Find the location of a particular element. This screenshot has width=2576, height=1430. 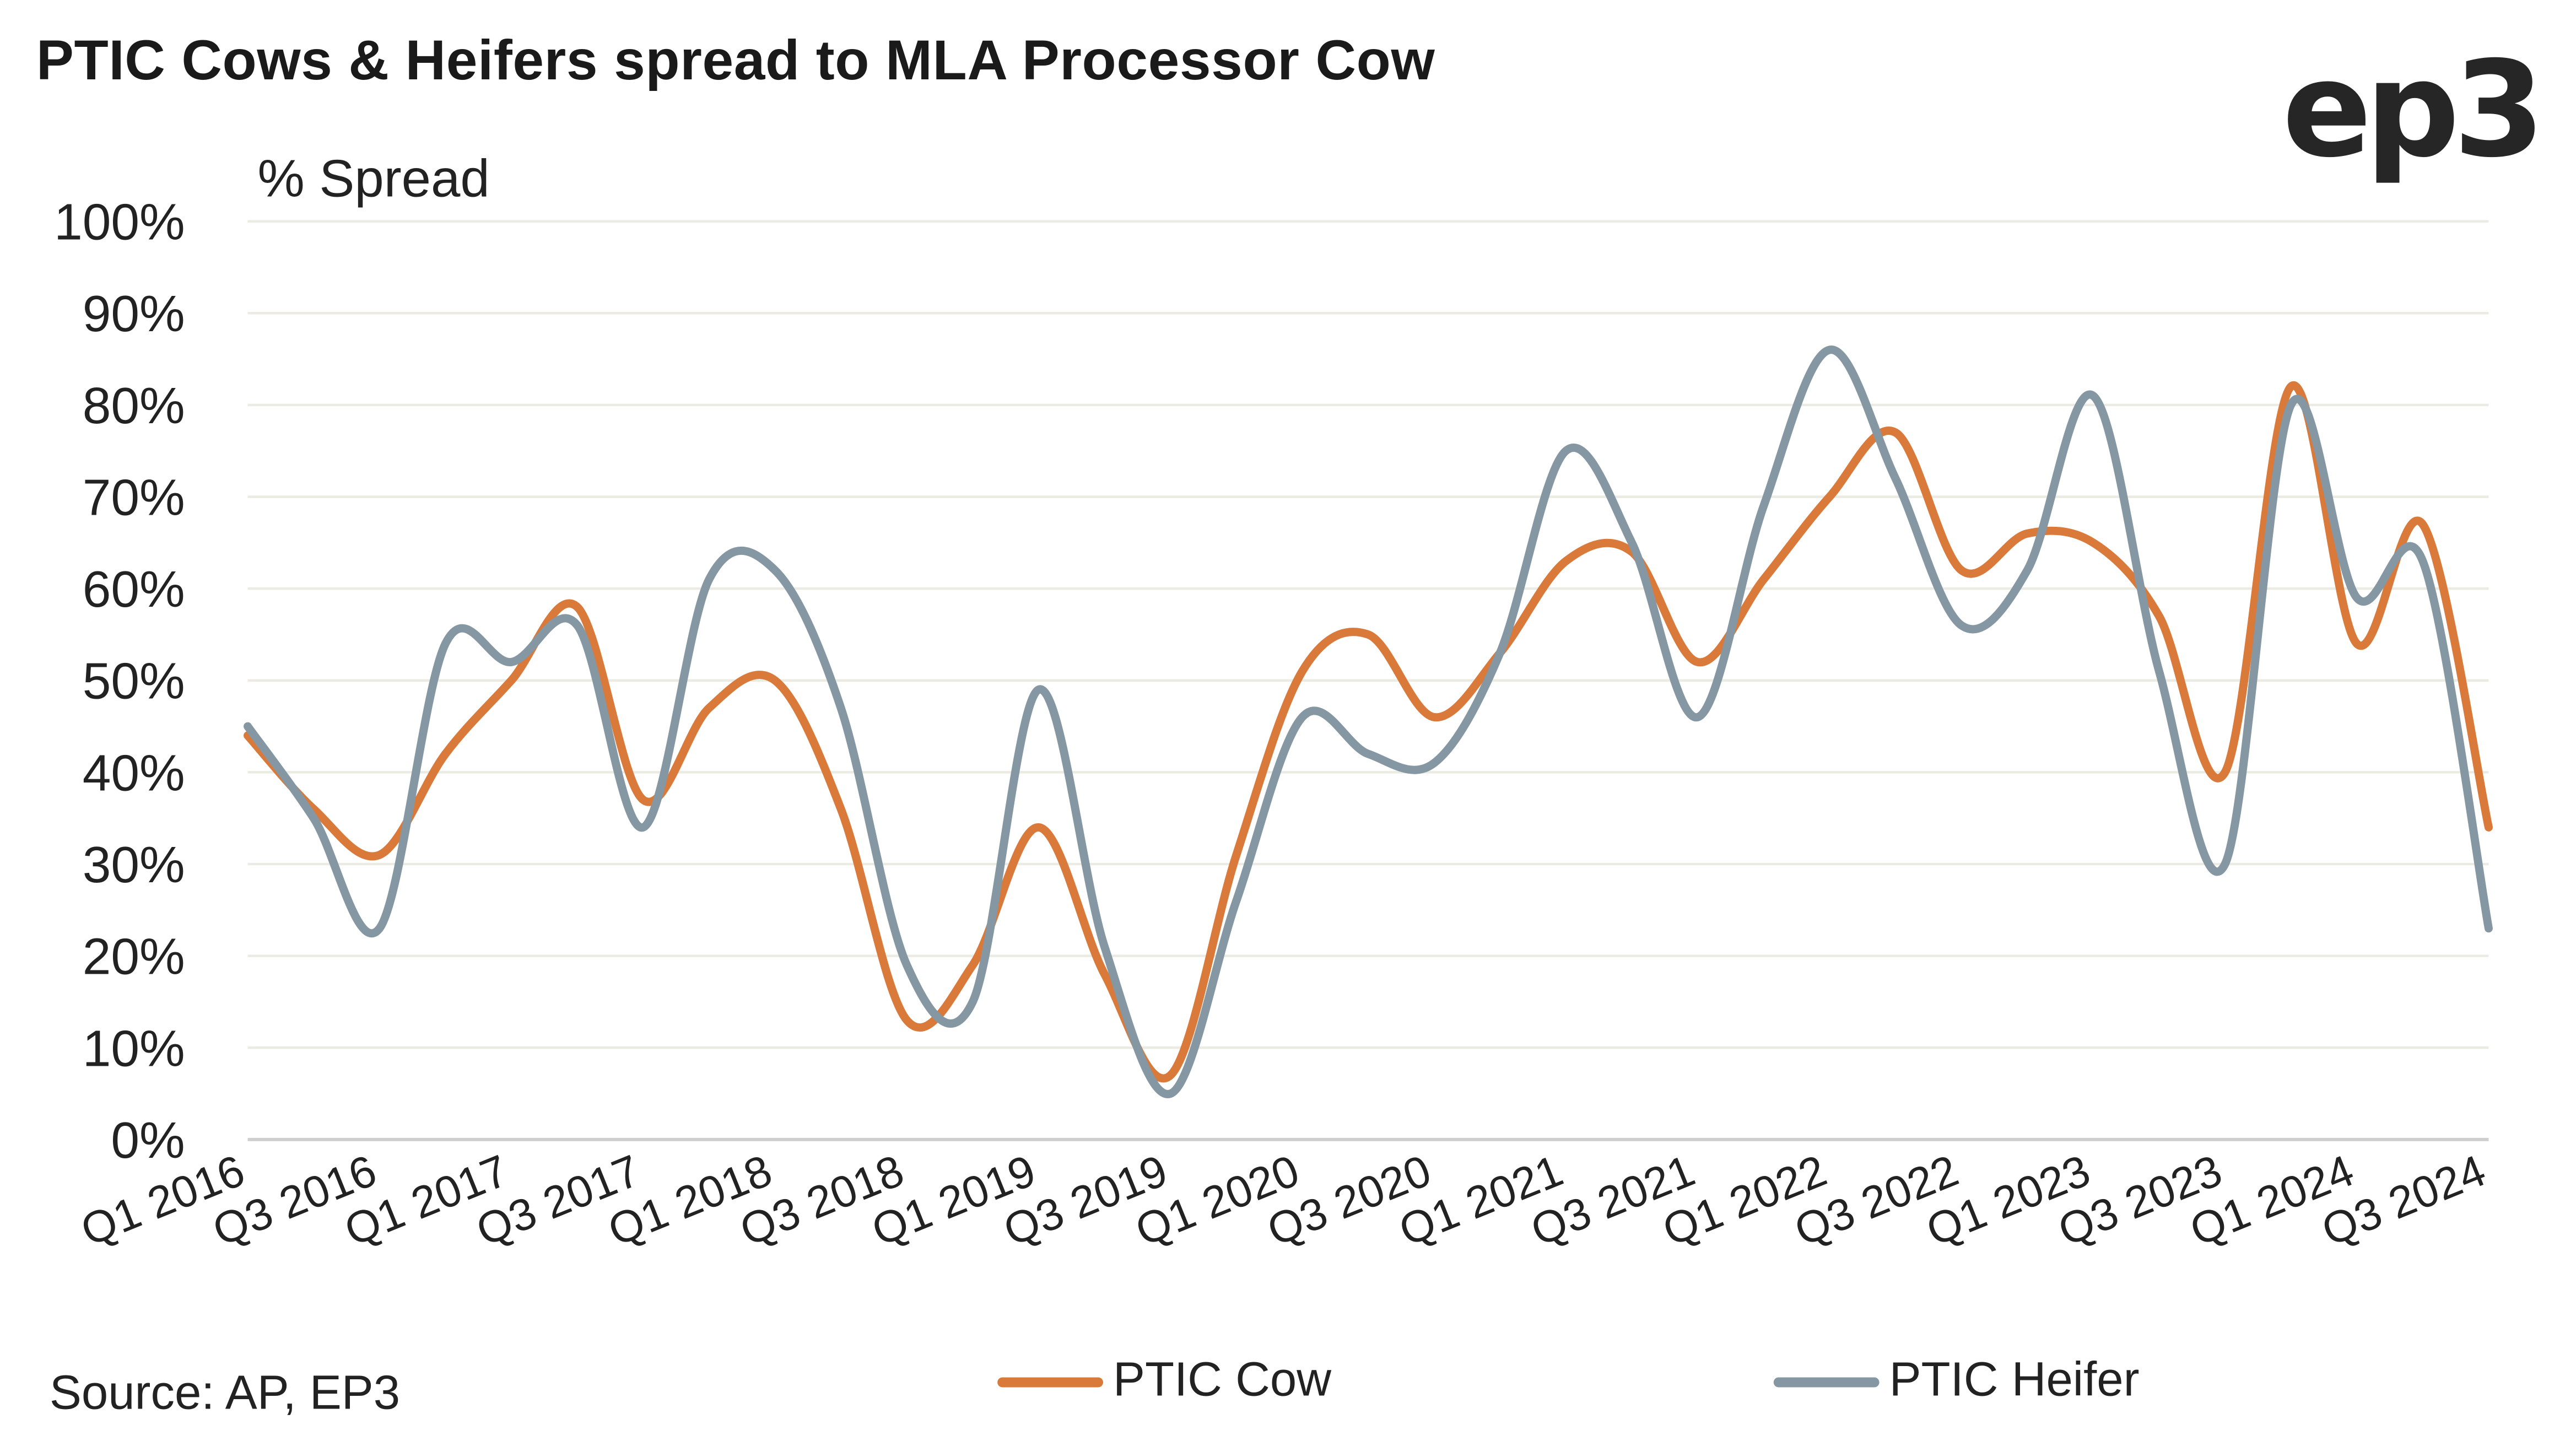

legend-item-ptic-heifer: PTIC Heifer is located at coordinates (1956, 1381).